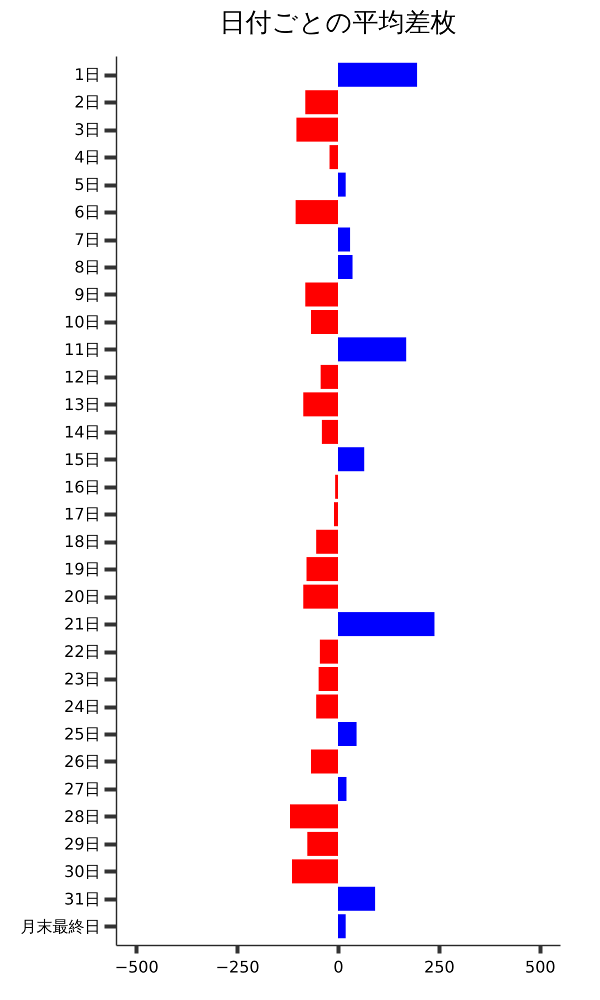 The width and height of the screenshot is (600, 1000). I want to click on y-tick-label: 23日, so click(82, 679).